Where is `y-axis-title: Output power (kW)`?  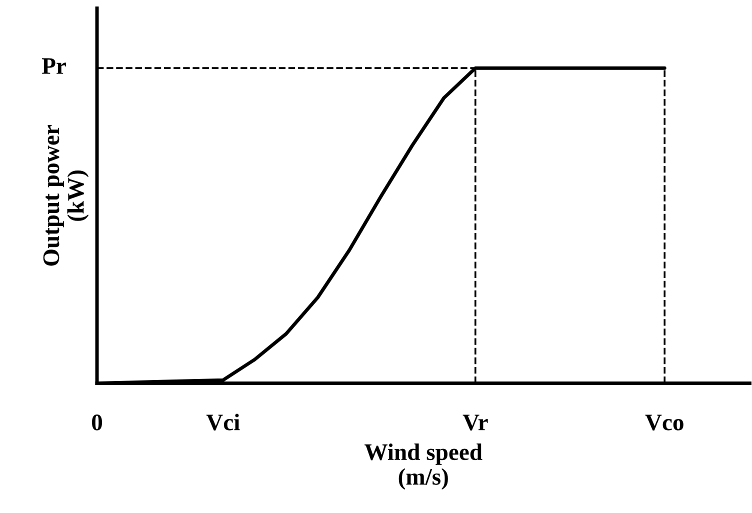
y-axis-title: Output power (kW) is located at coordinates (66, 195).